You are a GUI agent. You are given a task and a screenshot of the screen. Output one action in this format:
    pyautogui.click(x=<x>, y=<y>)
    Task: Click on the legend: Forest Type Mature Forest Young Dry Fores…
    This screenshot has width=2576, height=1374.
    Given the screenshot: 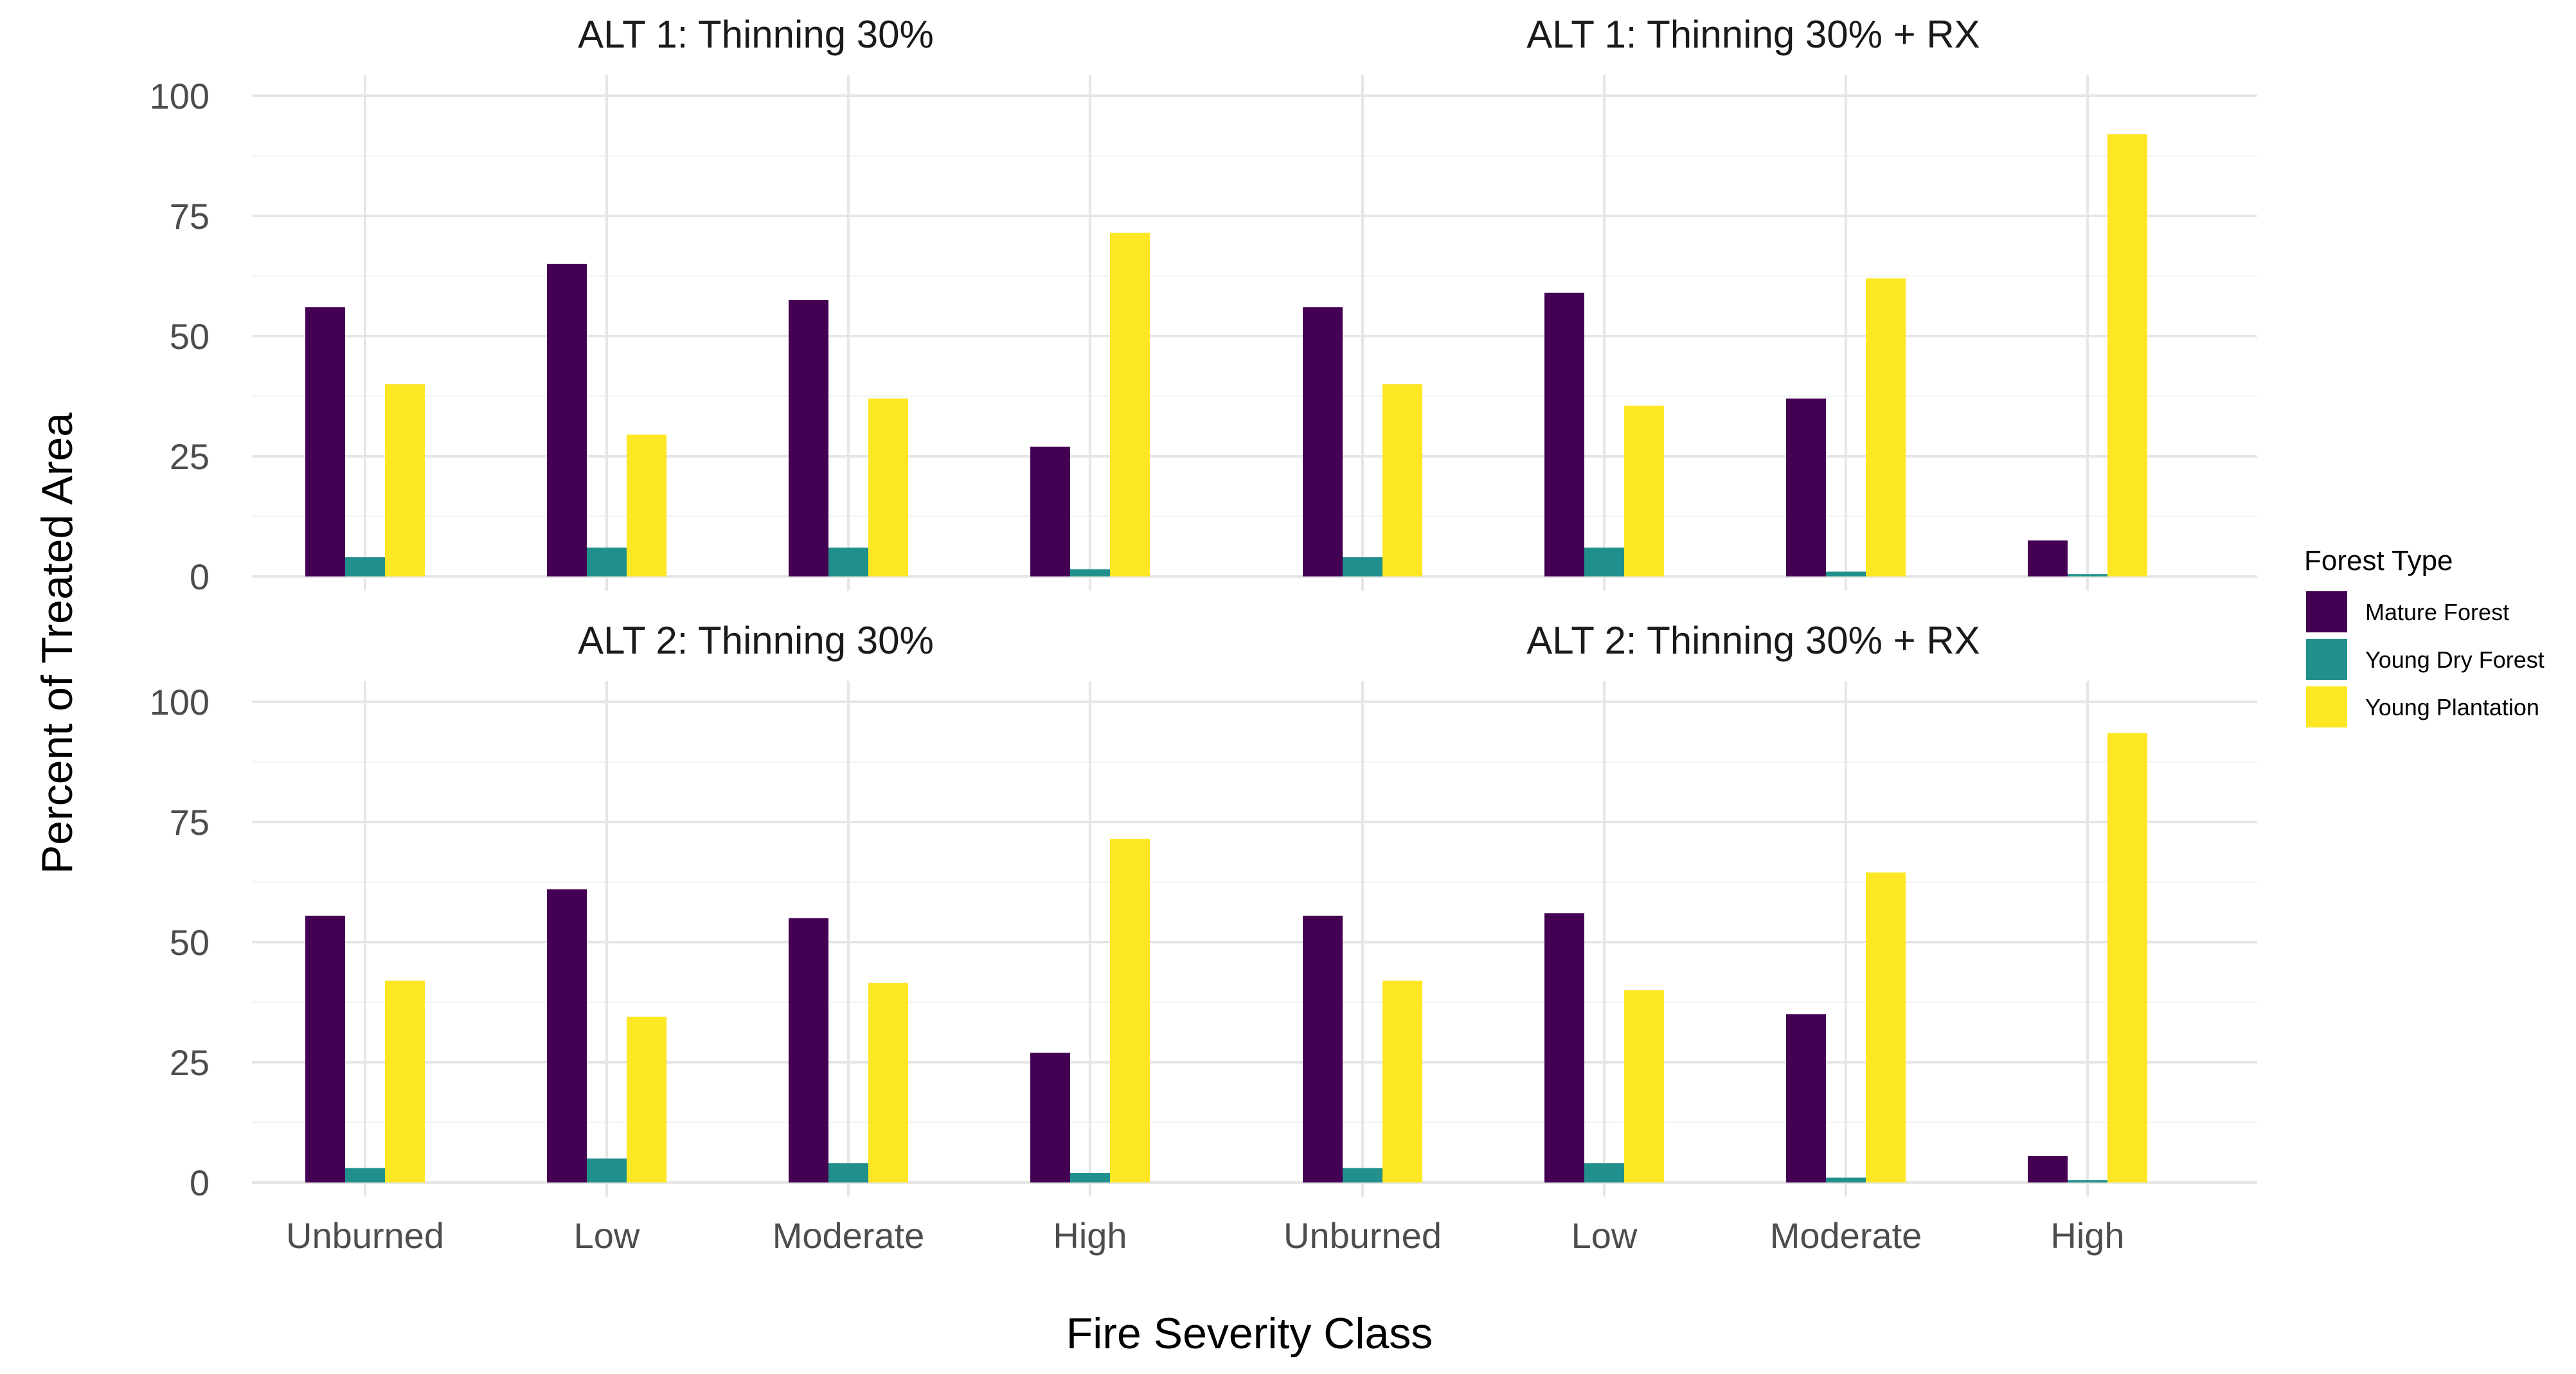 What is the action you would take?
    pyautogui.click(x=2424, y=636)
    